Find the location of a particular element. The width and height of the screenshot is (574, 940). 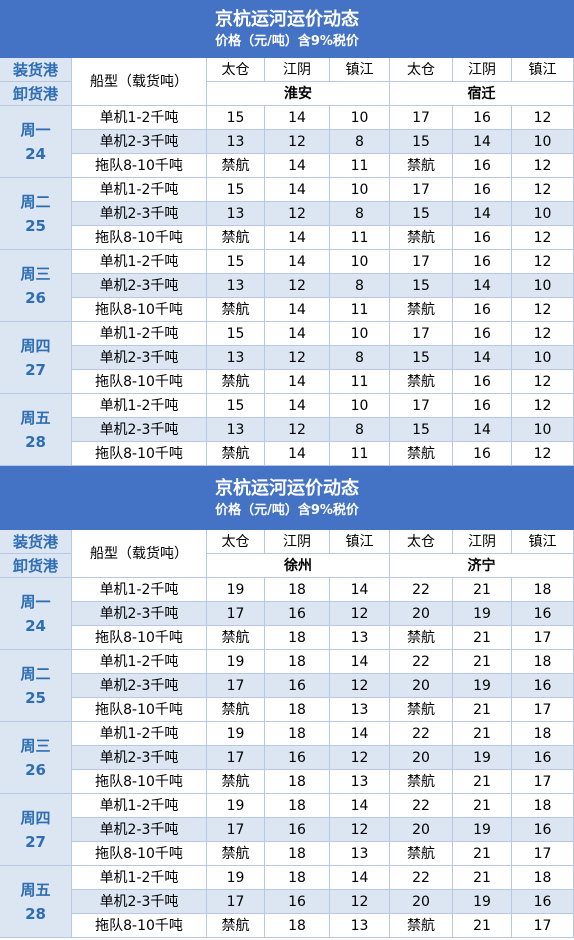

price-cell: 8 is located at coordinates (360, 286).